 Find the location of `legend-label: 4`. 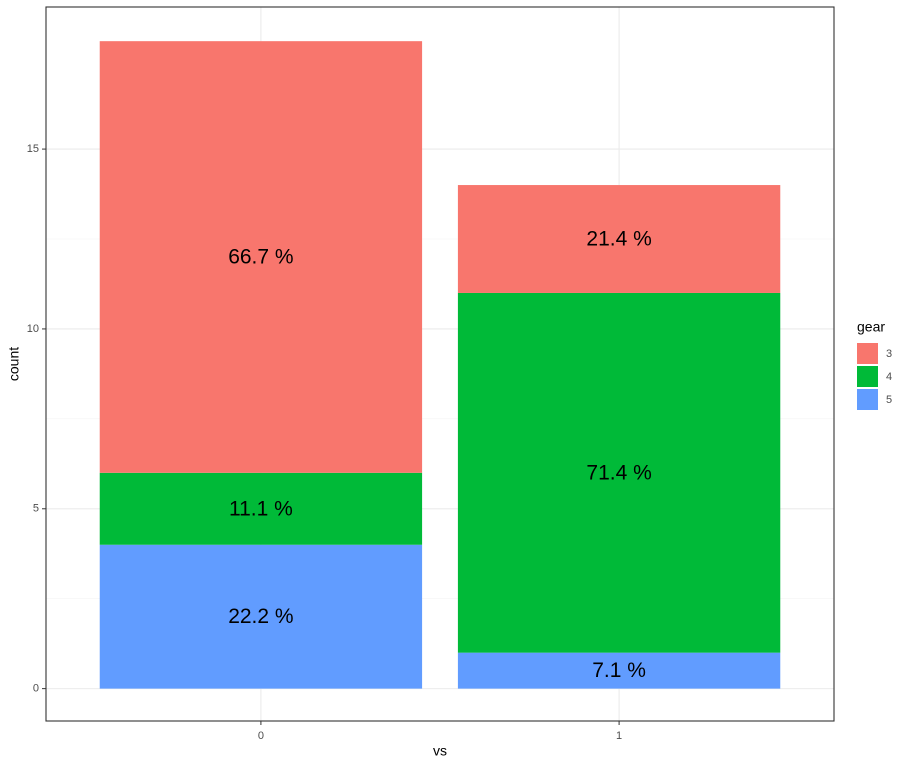

legend-label: 4 is located at coordinates (889, 377).